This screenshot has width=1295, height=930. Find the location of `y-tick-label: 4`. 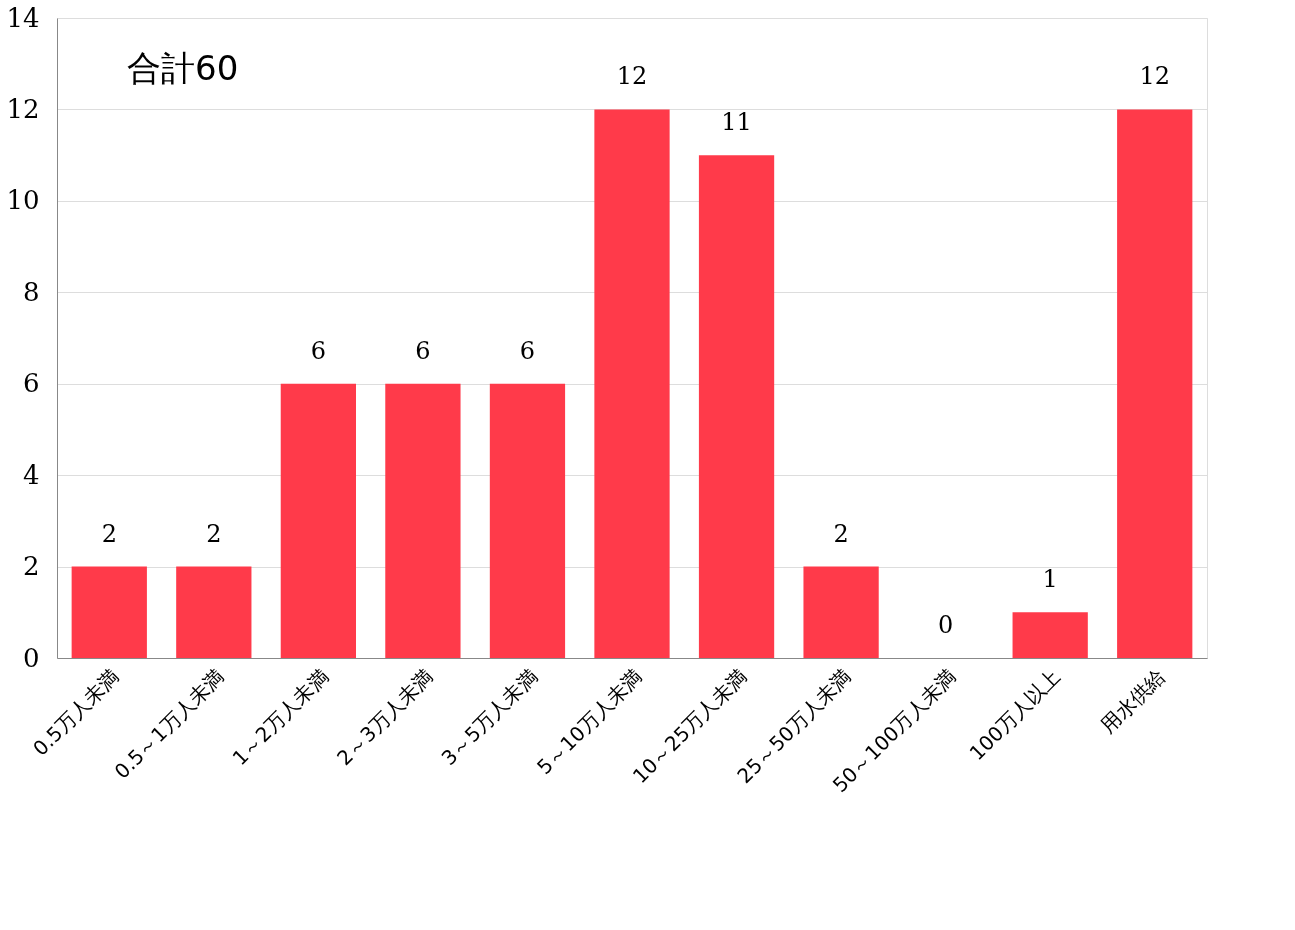

y-tick-label: 4 is located at coordinates (31, 474).